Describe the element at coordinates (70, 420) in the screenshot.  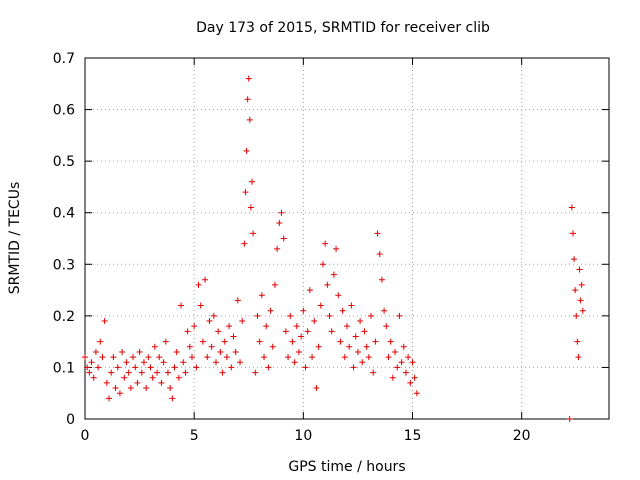
I see `y-tick-label: 0` at that location.